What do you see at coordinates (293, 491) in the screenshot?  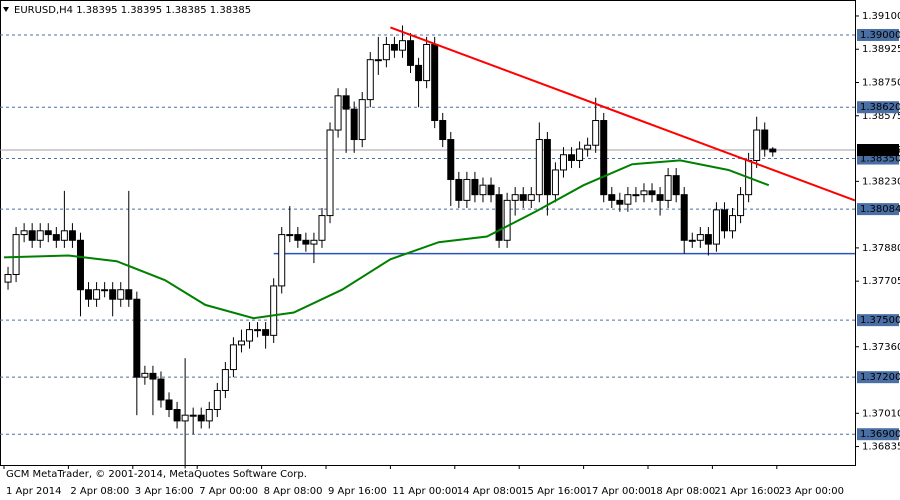 I see `x-tick-label: 8 Apr 08:00` at bounding box center [293, 491].